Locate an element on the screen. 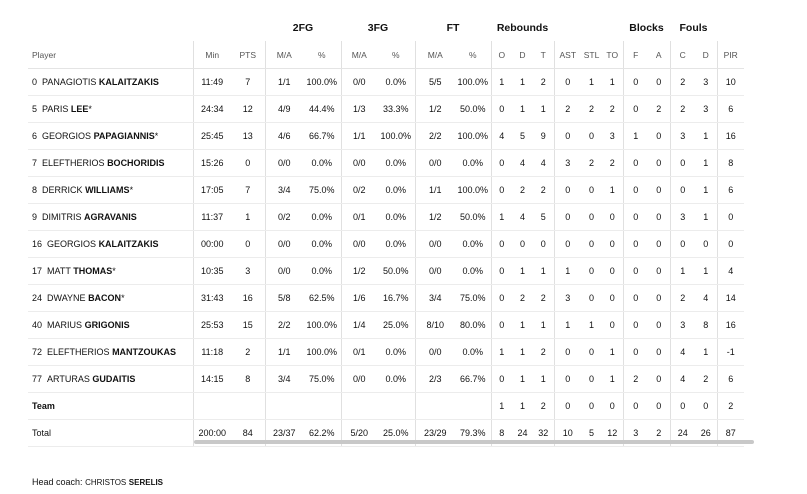 Image resolution: width=807 pixels, height=494 pixels. stat-t: 1 is located at coordinates (543, 109).